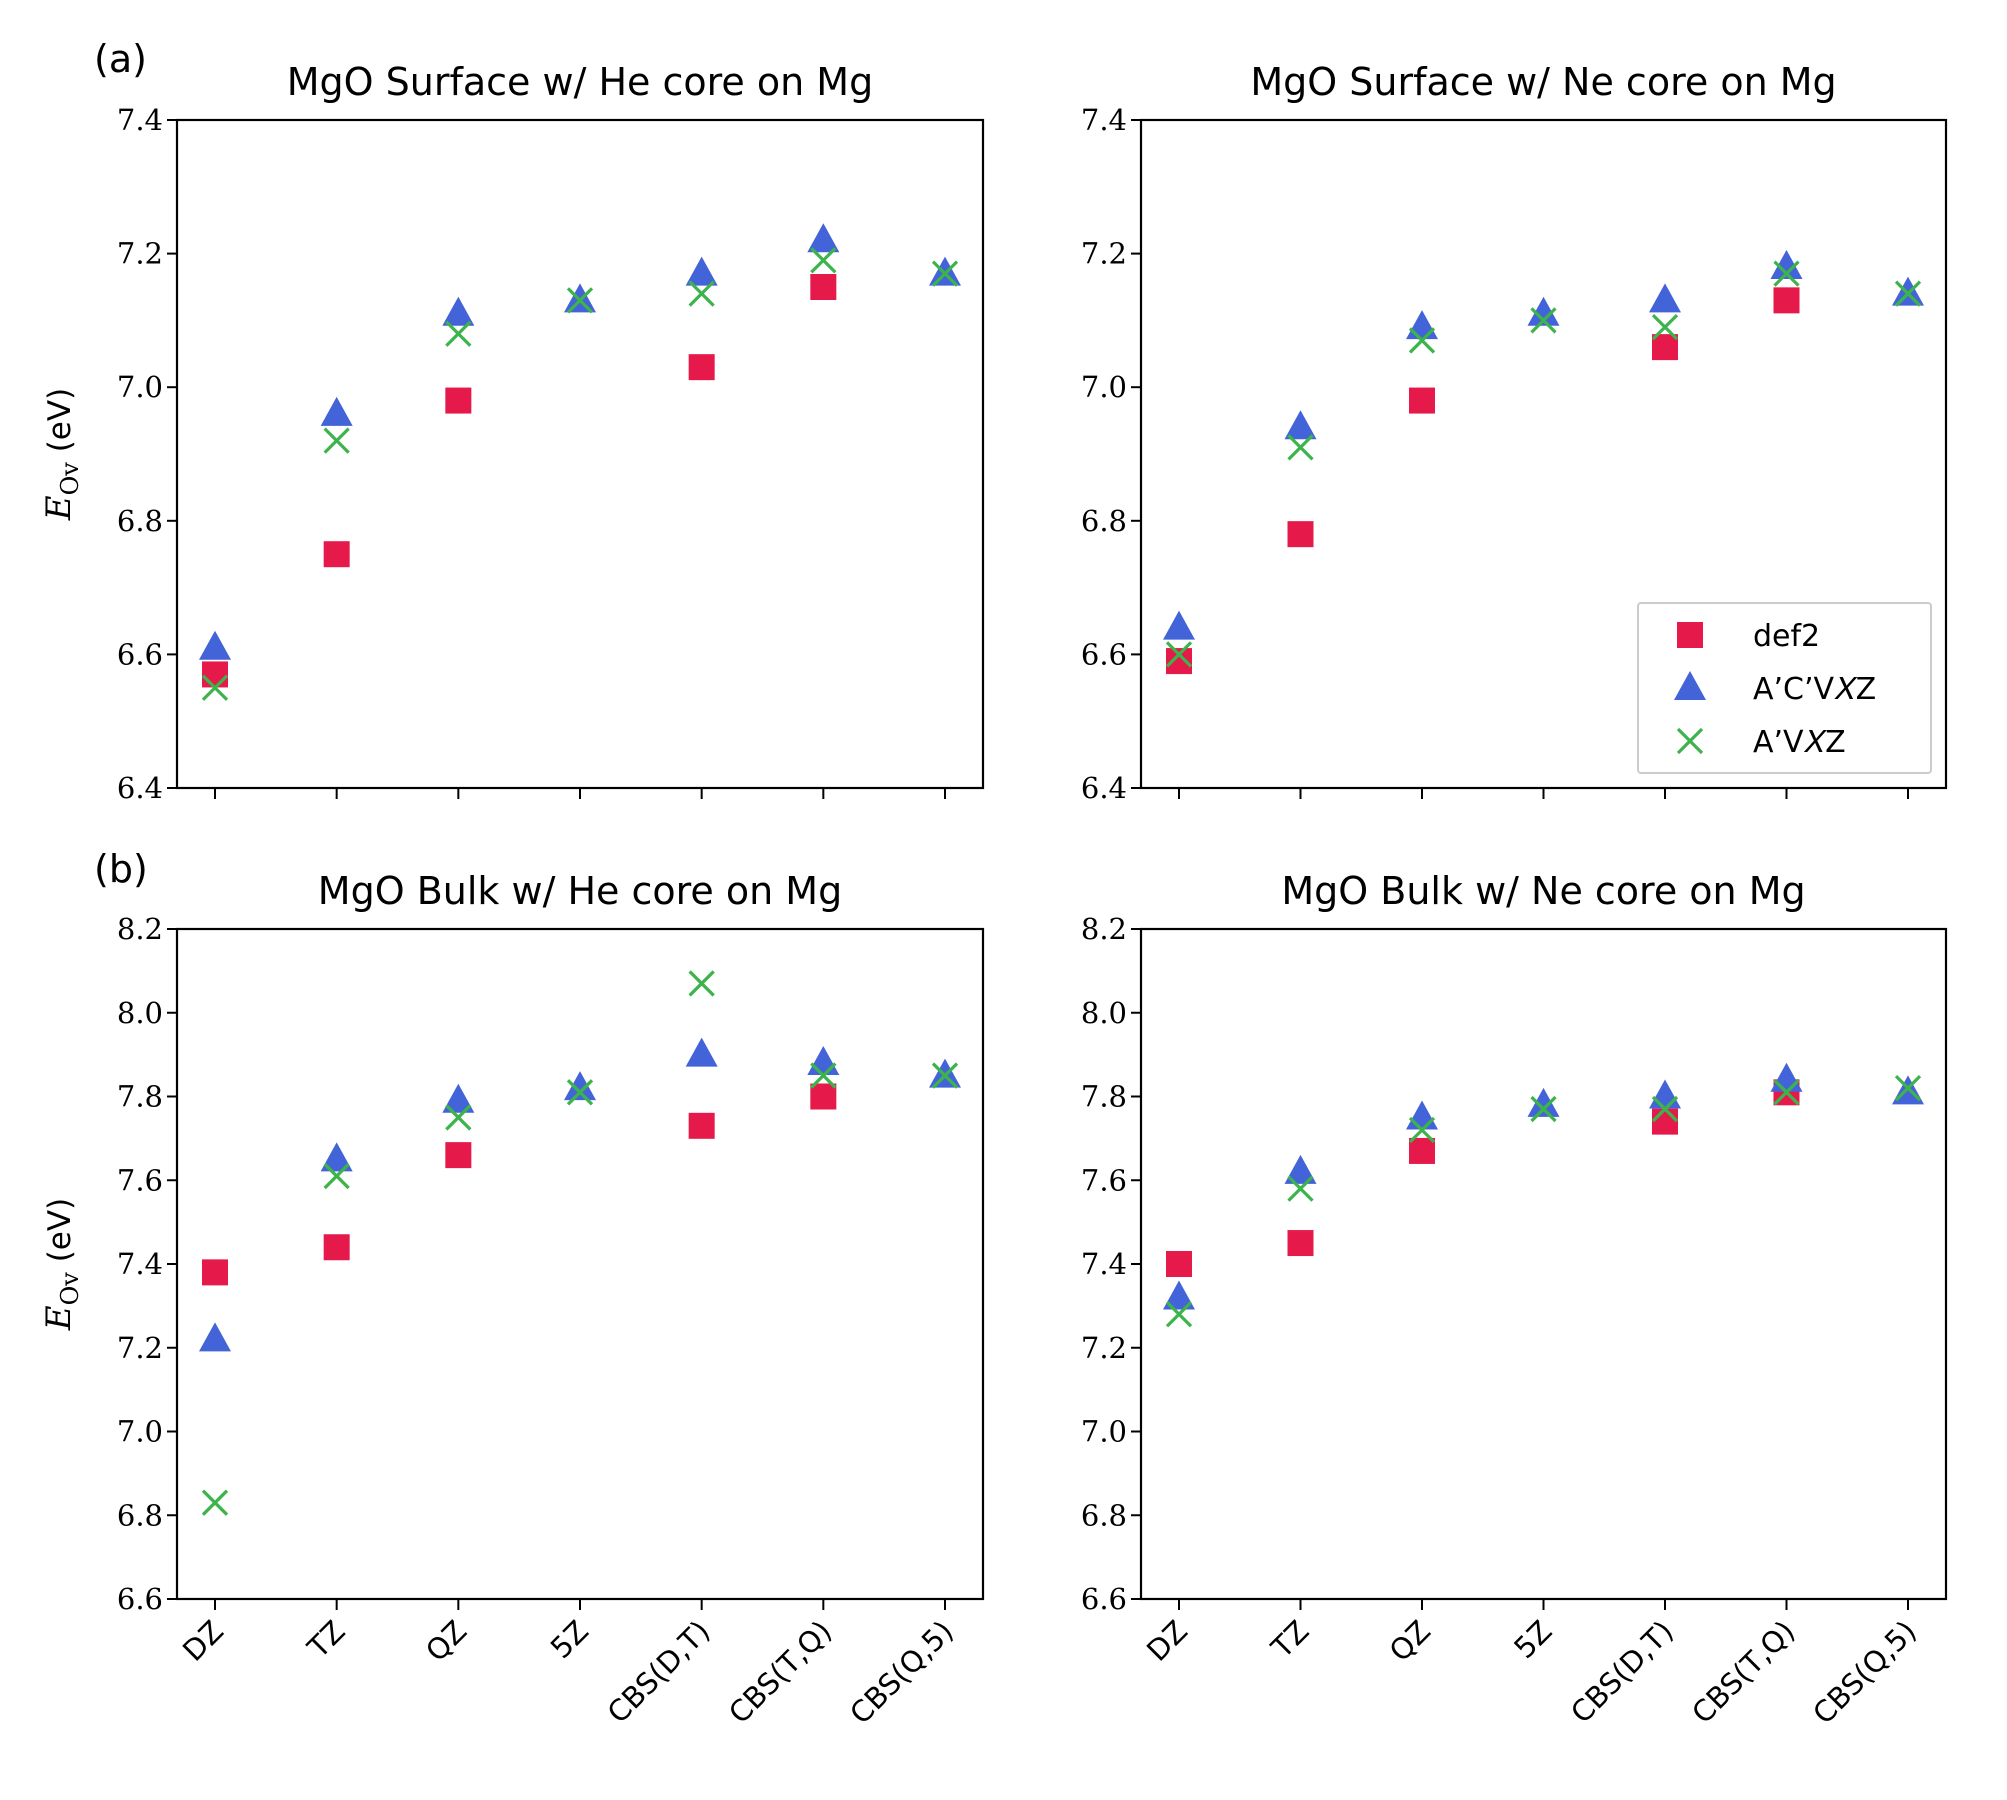 This screenshot has height=1800, width=2007. What do you see at coordinates (1104, 1097) in the screenshot?
I see `y-tick-label: 7.8` at bounding box center [1104, 1097].